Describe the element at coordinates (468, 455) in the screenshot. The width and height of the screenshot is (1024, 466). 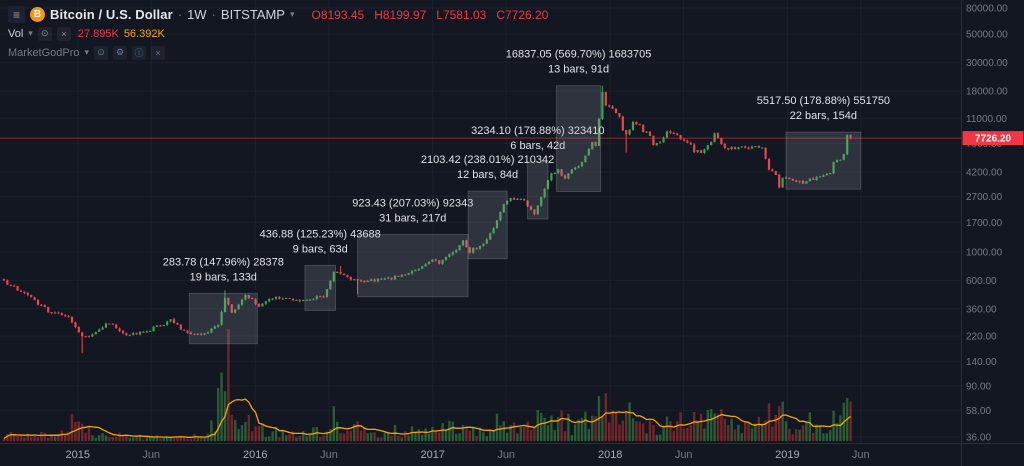
I see `time-axis: 2015 Jun 2016 Jun 2017 Jun 2018 Jun 2019 Jun` at that location.